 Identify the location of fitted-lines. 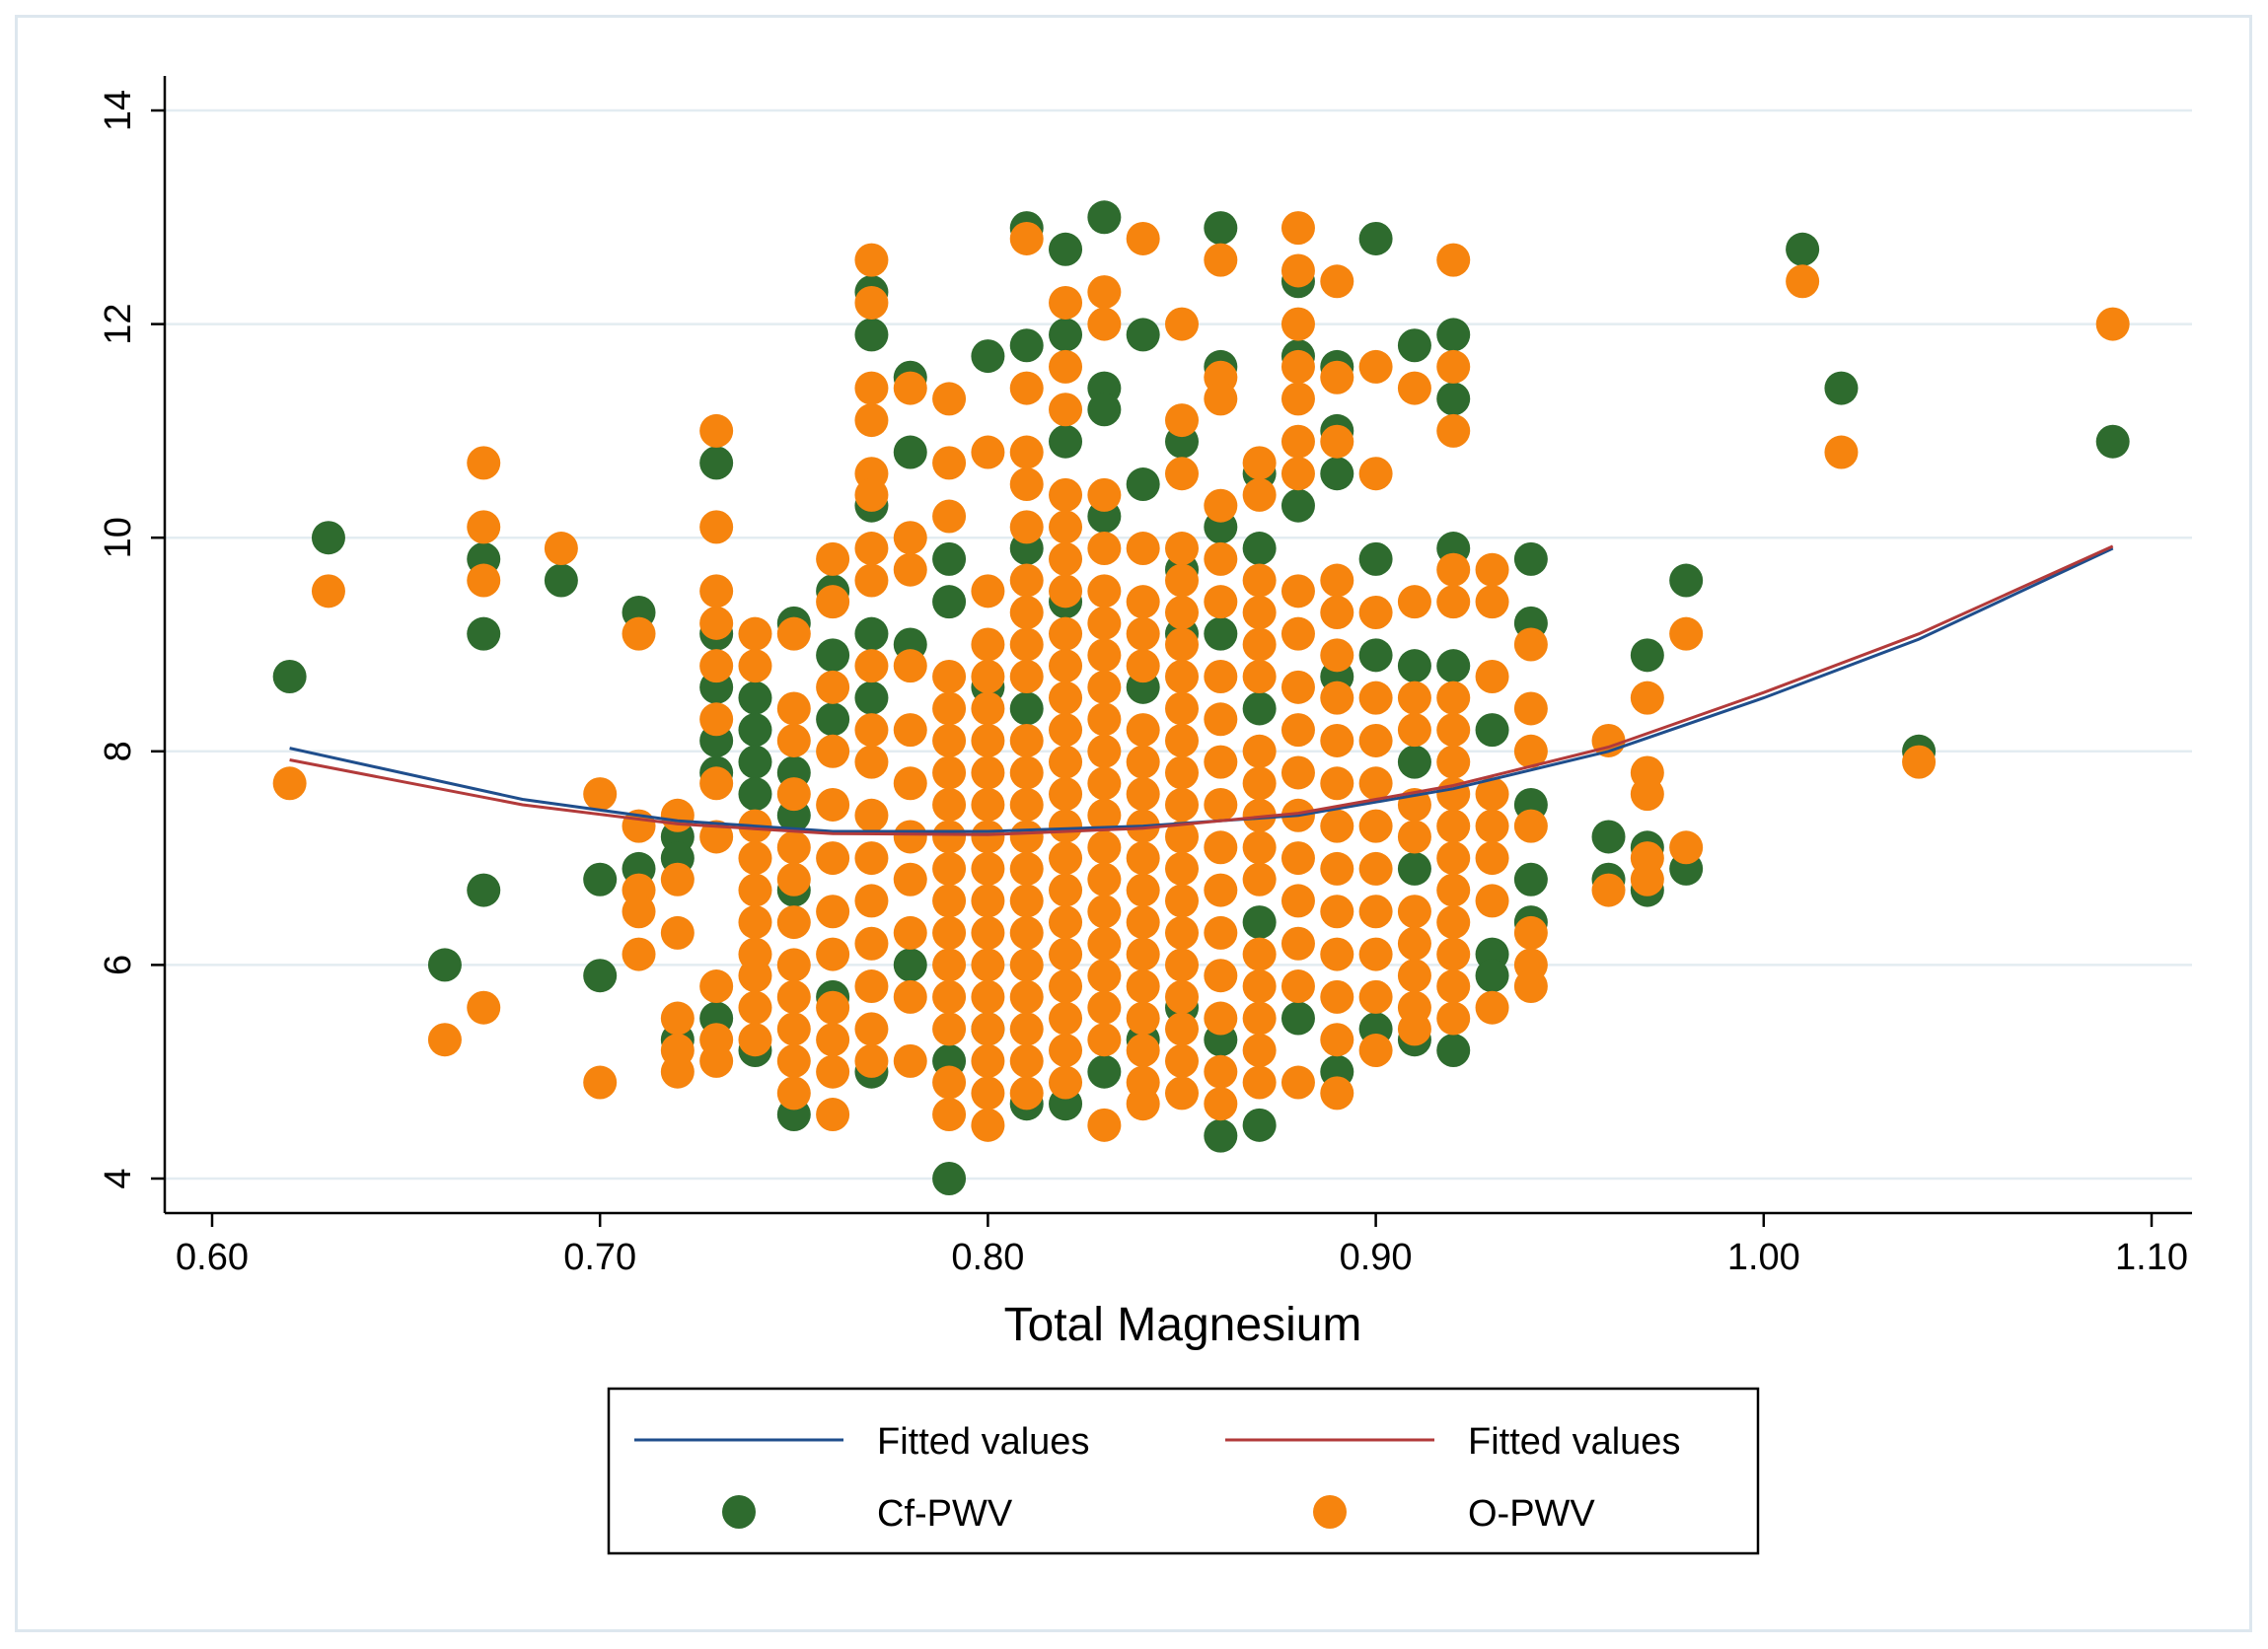
(1201, 690).